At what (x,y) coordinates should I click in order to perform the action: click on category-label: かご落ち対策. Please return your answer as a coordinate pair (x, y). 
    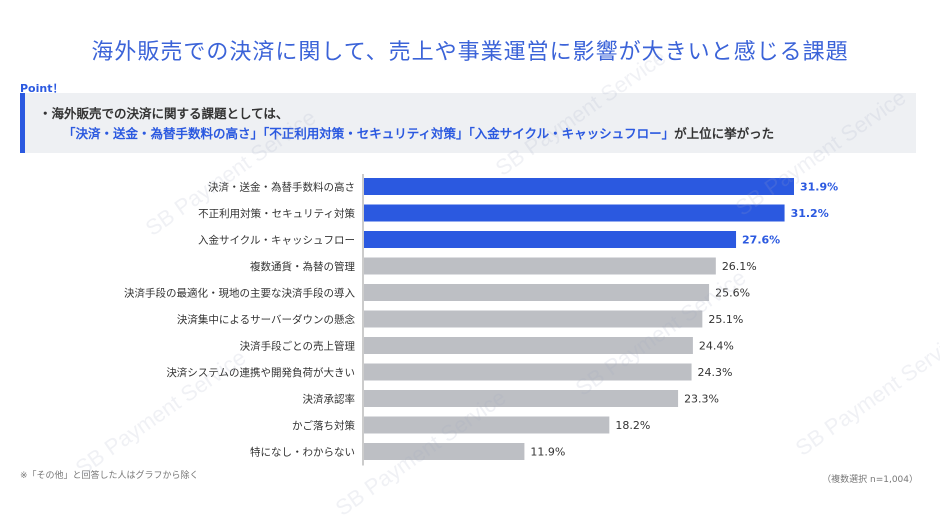
    Looking at the image, I should click on (323, 425).